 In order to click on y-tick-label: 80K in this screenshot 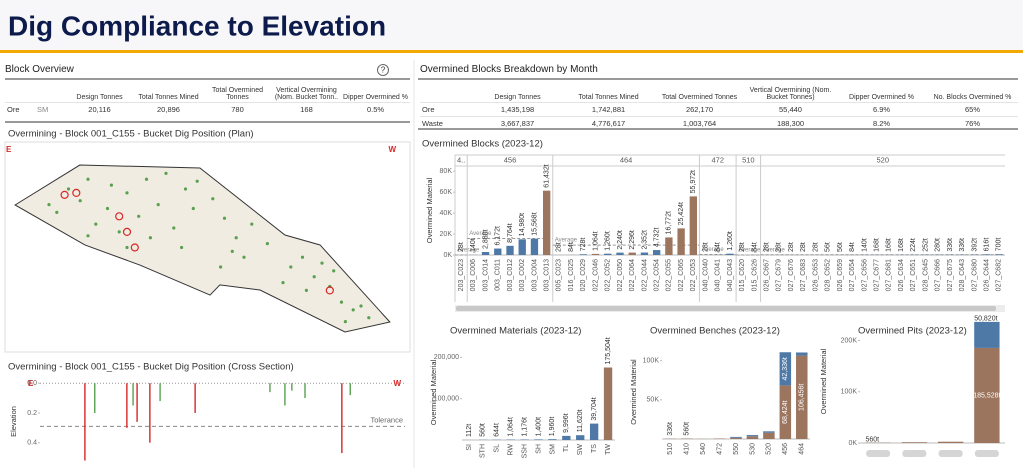, I will do `click(446, 171)`.